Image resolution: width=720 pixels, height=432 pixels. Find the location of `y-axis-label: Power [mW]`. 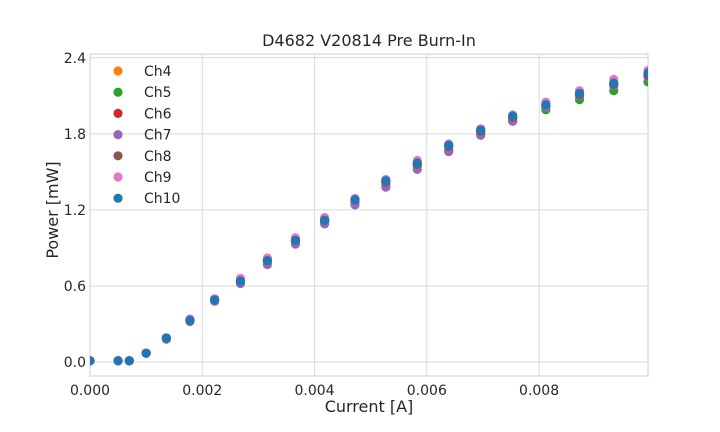

y-axis-label: Power [mW] is located at coordinates (52, 209).